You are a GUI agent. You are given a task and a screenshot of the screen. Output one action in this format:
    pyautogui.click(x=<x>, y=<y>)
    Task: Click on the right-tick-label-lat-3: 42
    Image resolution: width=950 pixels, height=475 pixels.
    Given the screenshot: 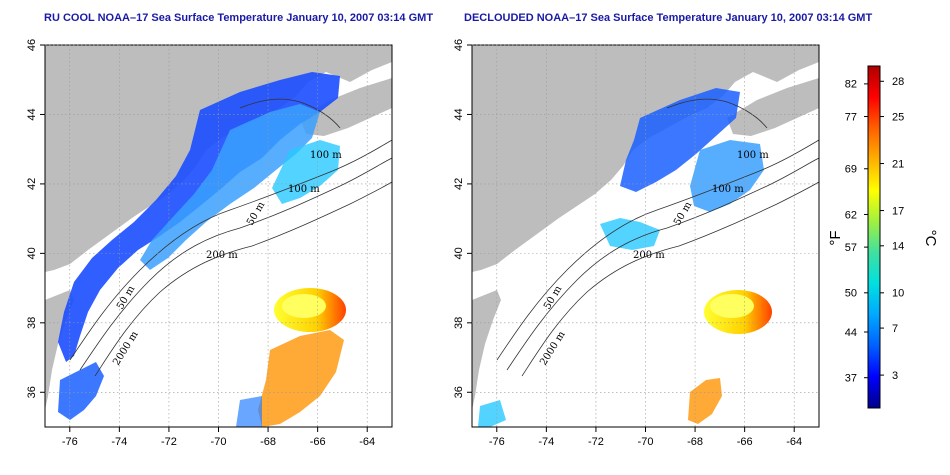 What is the action you would take?
    pyautogui.click(x=459, y=184)
    